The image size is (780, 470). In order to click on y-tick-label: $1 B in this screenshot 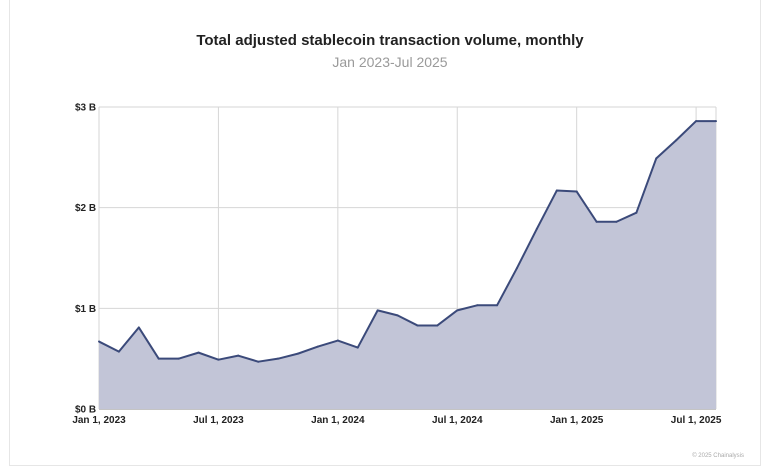, I will do `click(85, 309)`.